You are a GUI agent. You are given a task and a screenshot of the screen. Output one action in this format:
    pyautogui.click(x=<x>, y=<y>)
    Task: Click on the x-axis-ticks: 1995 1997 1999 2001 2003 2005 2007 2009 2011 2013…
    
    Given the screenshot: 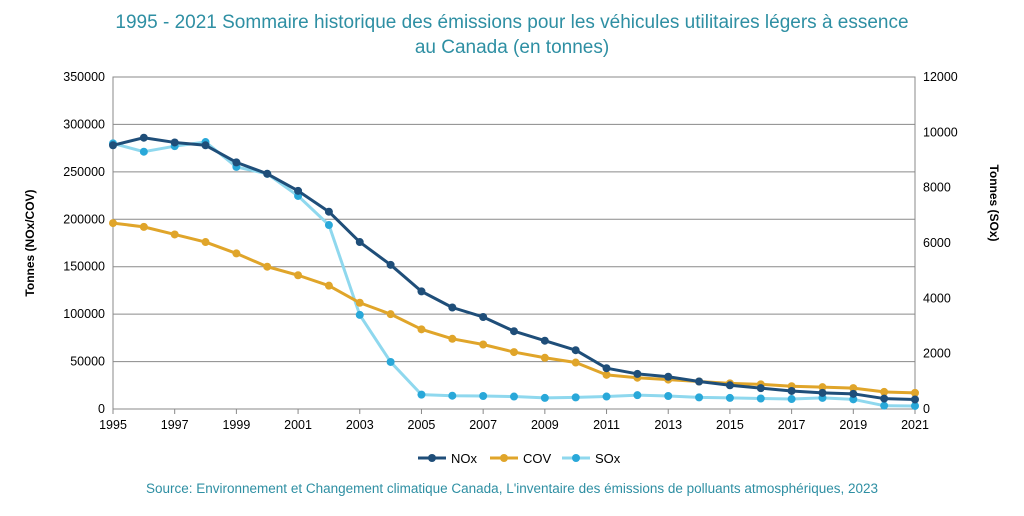 What is the action you would take?
    pyautogui.click(x=514, y=420)
    